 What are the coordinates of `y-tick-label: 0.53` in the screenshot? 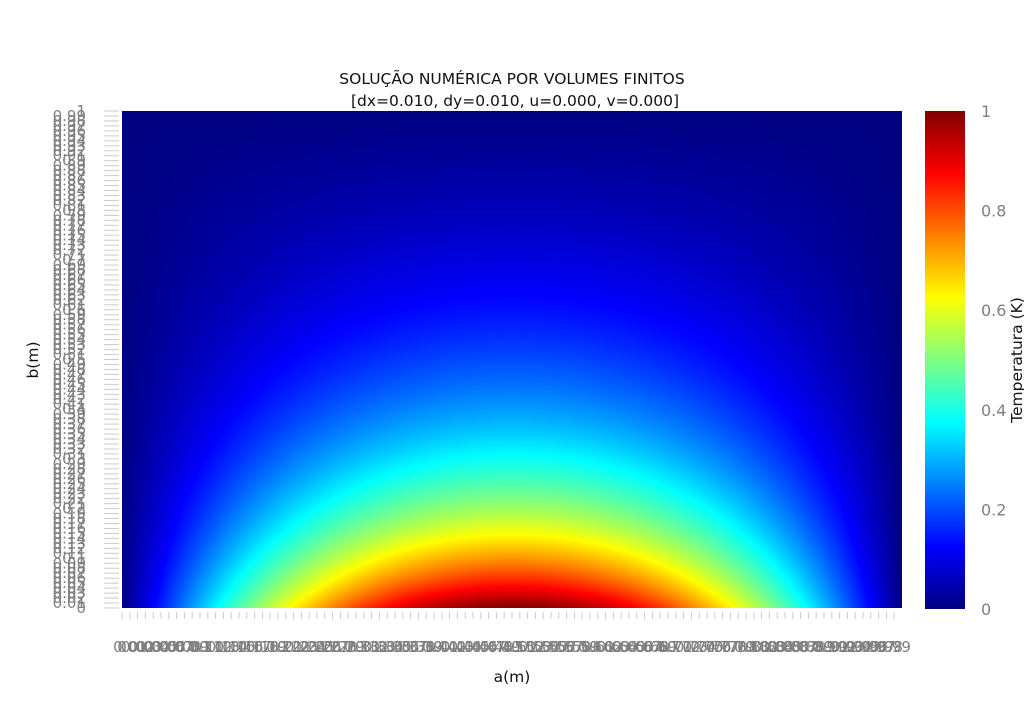 It's located at (69, 345).